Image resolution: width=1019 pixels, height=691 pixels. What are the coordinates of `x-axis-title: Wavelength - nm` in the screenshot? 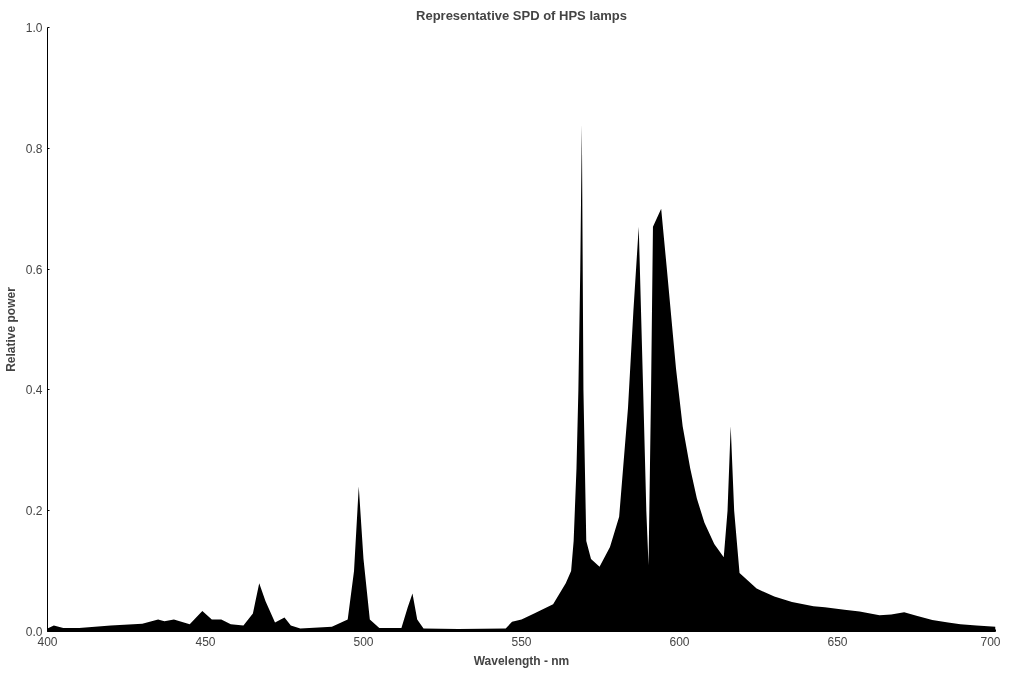 It's located at (521, 660).